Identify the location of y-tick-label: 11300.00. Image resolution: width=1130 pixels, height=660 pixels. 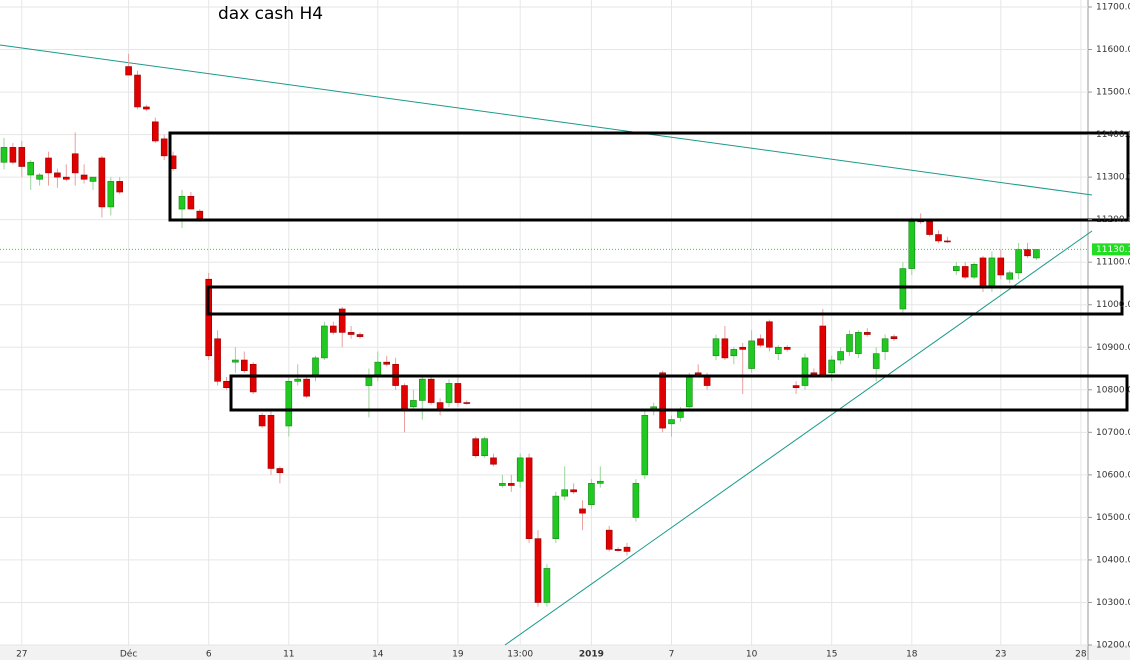
(1113, 178).